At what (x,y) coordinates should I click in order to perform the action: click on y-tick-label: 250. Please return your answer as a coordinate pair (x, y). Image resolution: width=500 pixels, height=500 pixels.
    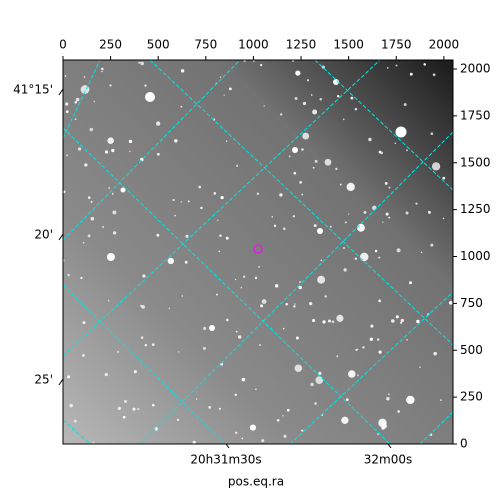
    Looking at the image, I should click on (471, 397).